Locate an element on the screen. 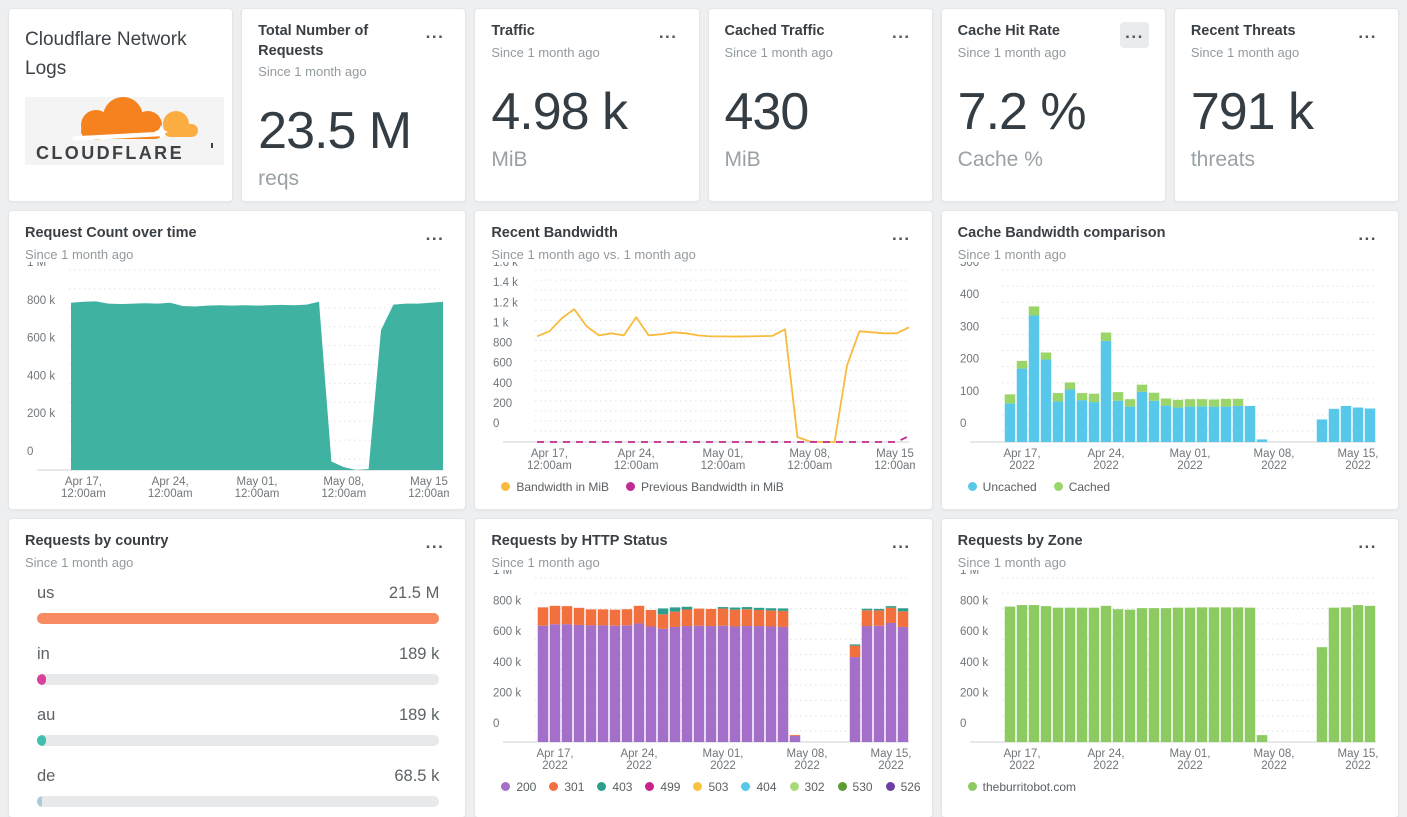 The width and height of the screenshot is (1407, 817). svg-text: 1 M is located at coordinates (36, 265).